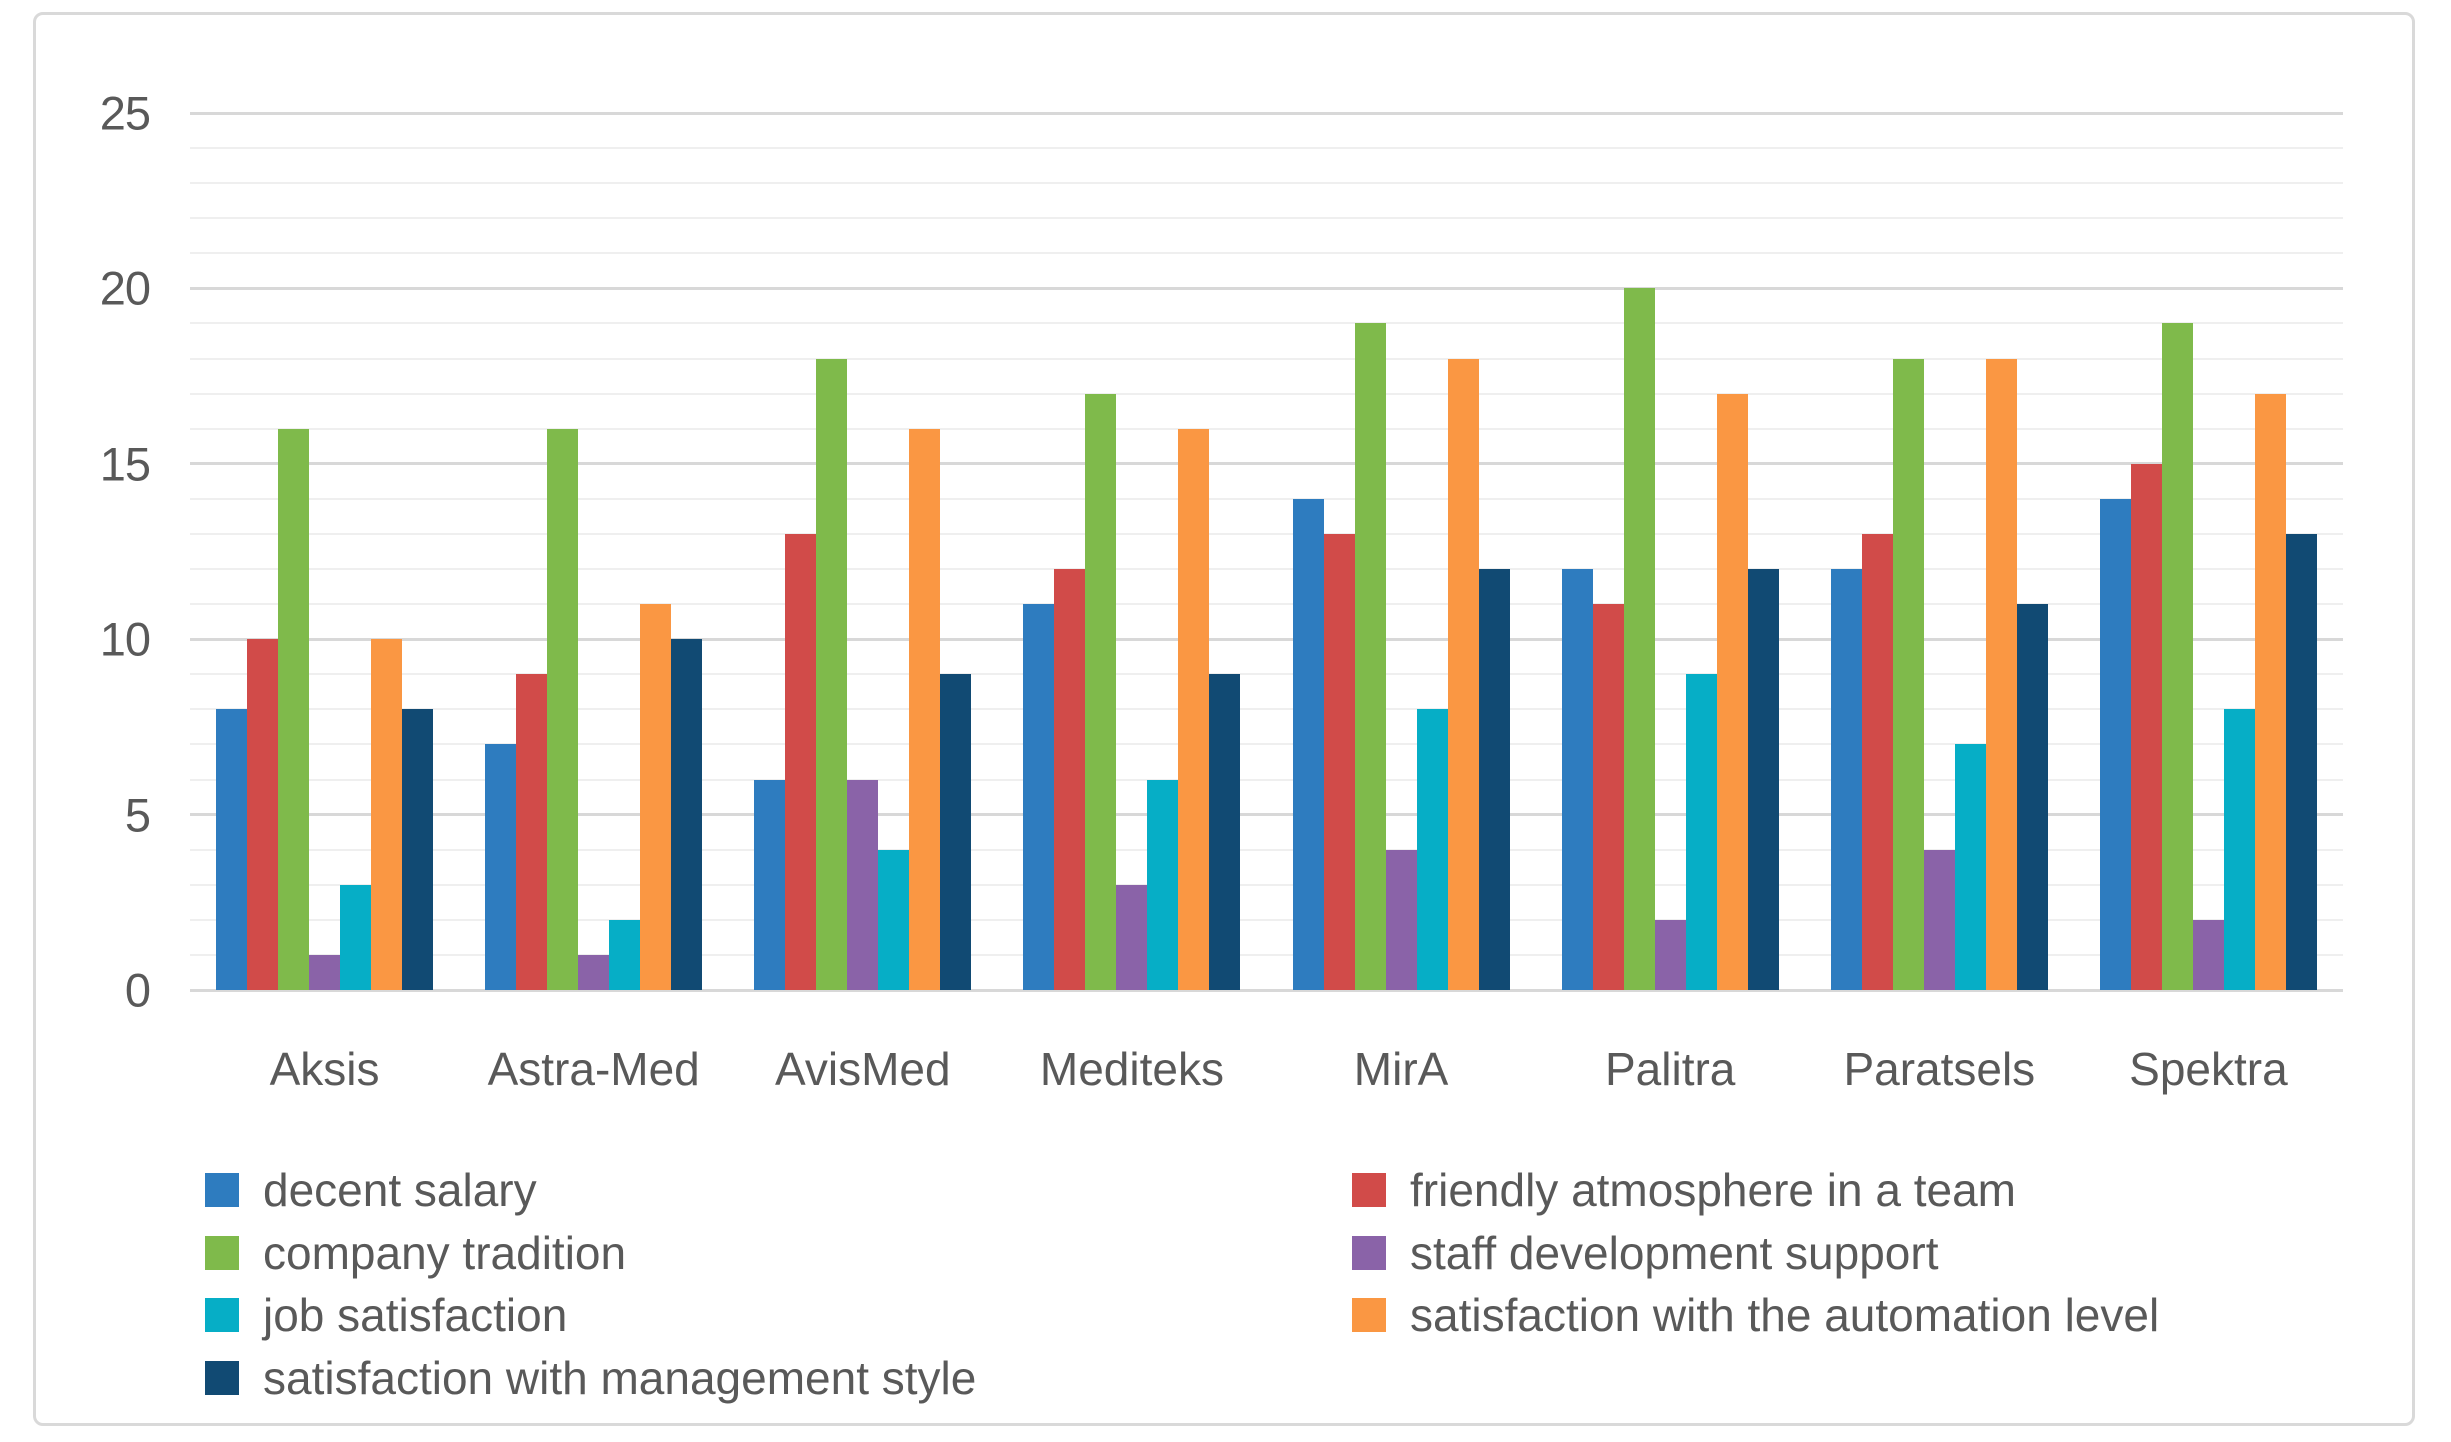 This screenshot has width=2451, height=1442. What do you see at coordinates (356, 937) in the screenshot?
I see `bar-job-satisfaction-Aksis` at bounding box center [356, 937].